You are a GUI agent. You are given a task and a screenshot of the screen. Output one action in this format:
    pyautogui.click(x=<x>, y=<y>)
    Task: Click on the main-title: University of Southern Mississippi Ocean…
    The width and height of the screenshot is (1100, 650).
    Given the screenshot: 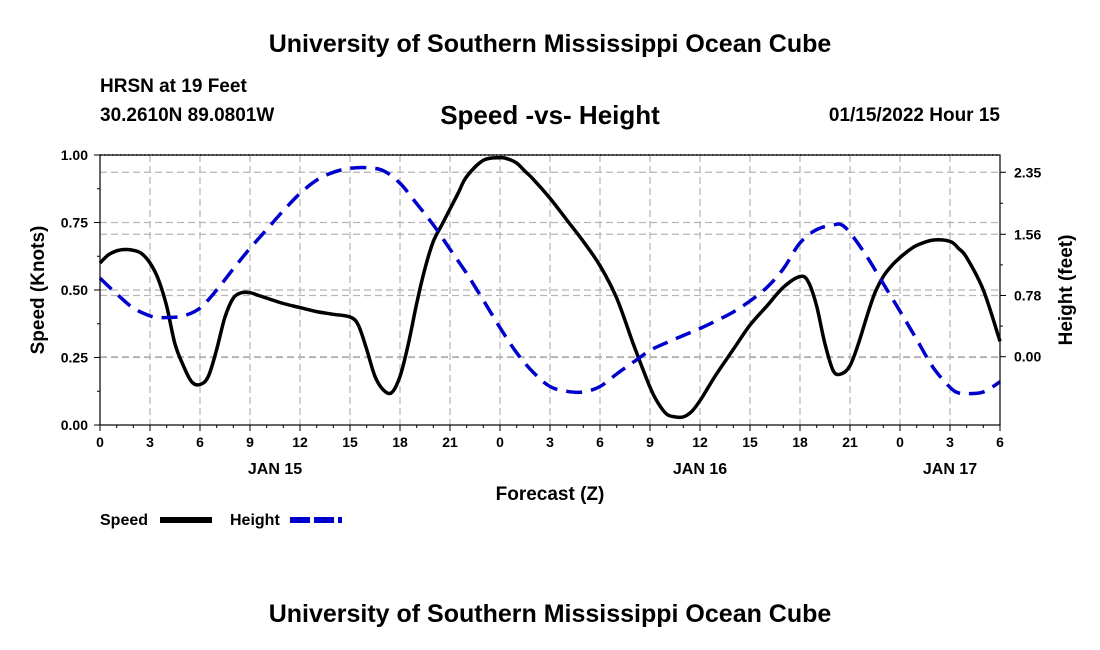 What is the action you would take?
    pyautogui.click(x=550, y=44)
    